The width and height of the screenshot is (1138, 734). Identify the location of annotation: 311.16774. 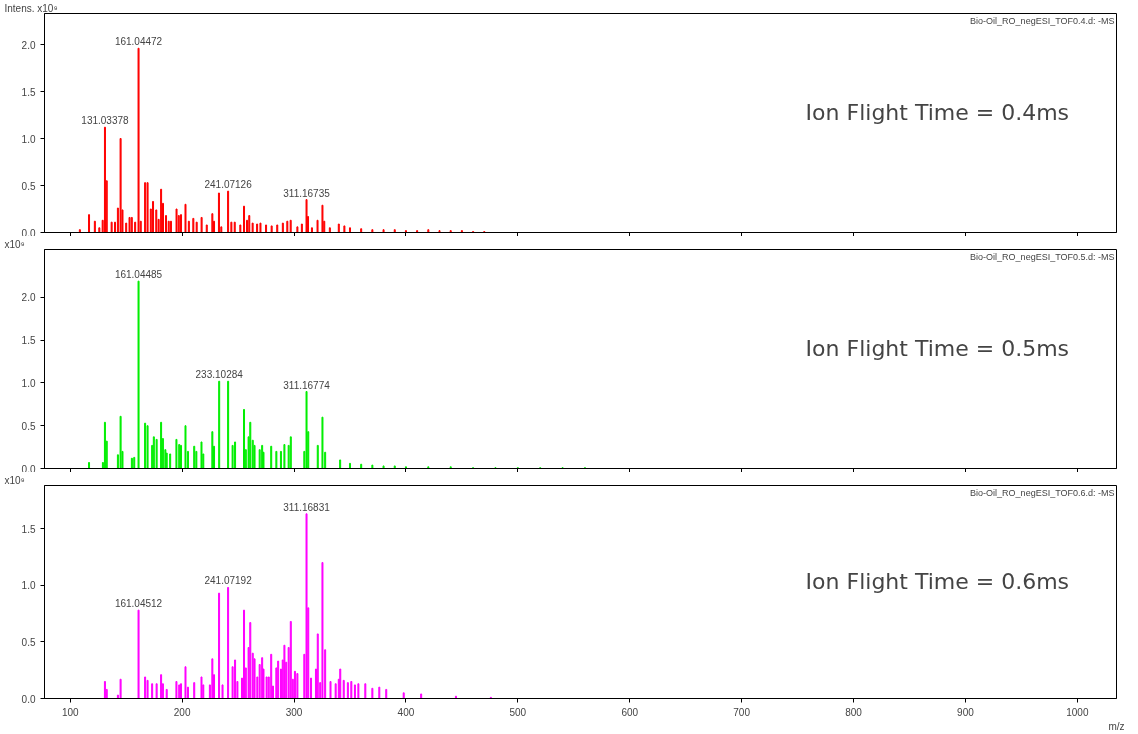
(307, 385).